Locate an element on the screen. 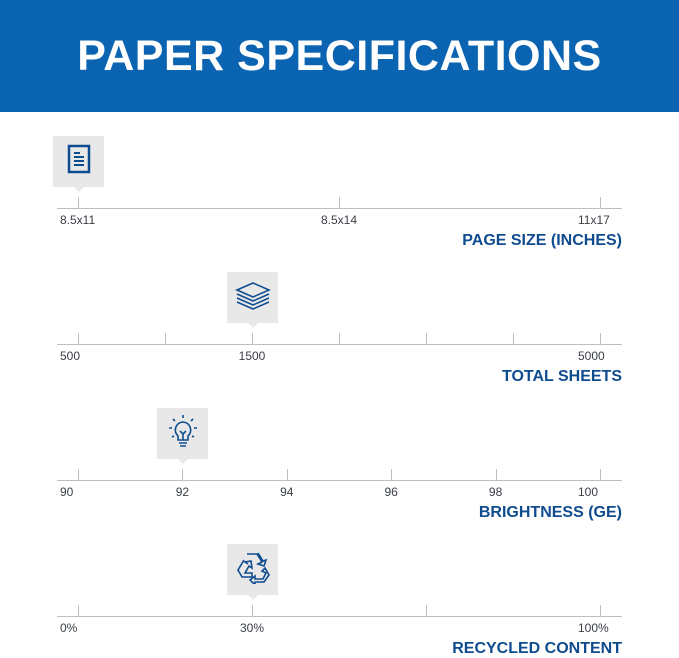  paper-stack-icon is located at coordinates (252, 297).